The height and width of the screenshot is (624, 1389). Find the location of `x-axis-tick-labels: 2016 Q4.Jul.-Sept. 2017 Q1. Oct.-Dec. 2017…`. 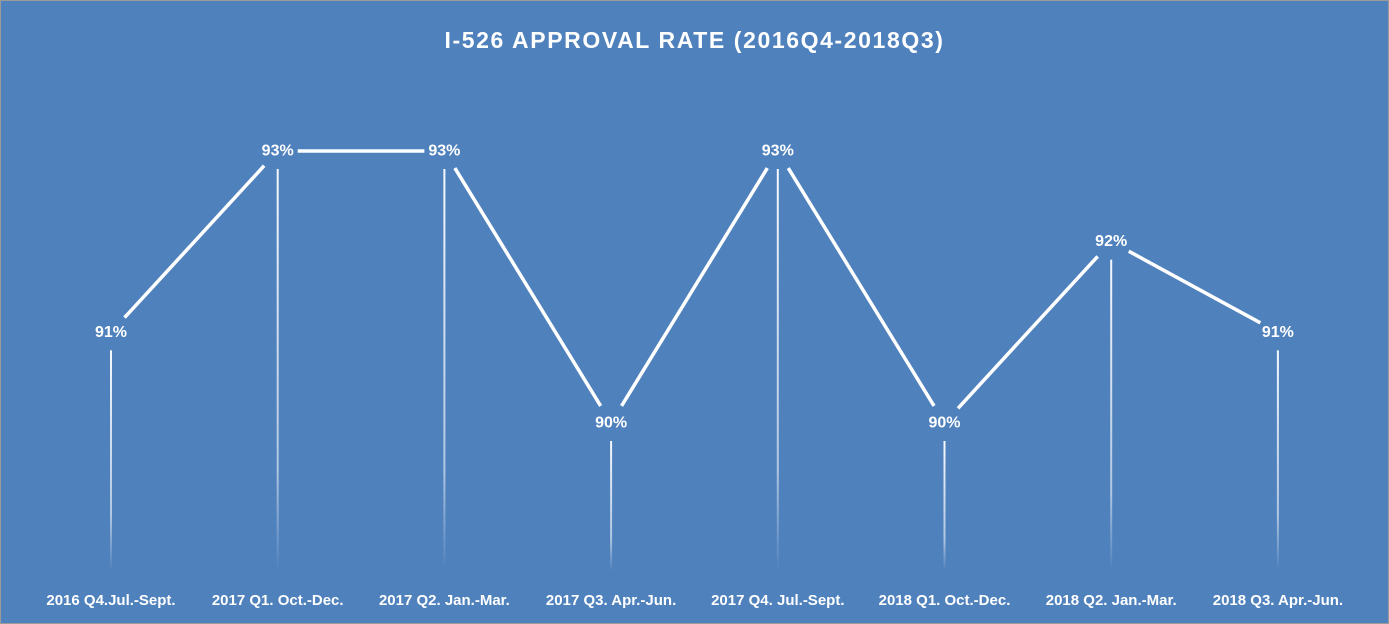

x-axis-tick-labels: 2016 Q4.Jul.-Sept. 2017 Q1. Oct.-Dec. 2017… is located at coordinates (694, 600).